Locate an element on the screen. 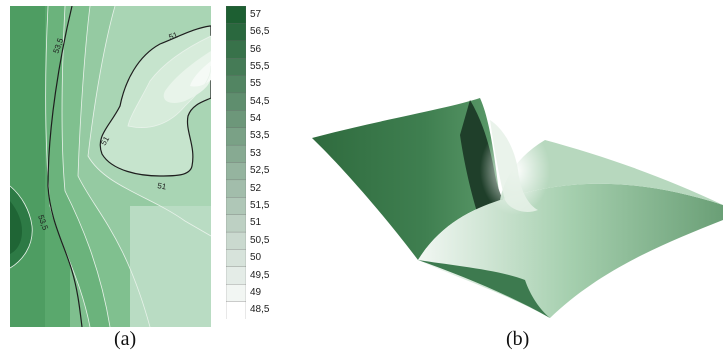 This screenshot has width=723, height=360. colorbar-level-label: 55,5 is located at coordinates (260, 66).